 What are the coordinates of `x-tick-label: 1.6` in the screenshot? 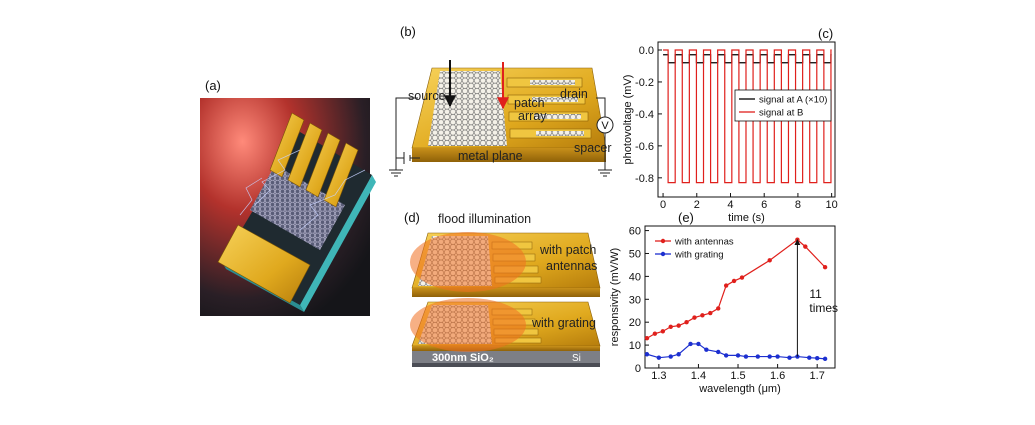 It's located at (777, 376).